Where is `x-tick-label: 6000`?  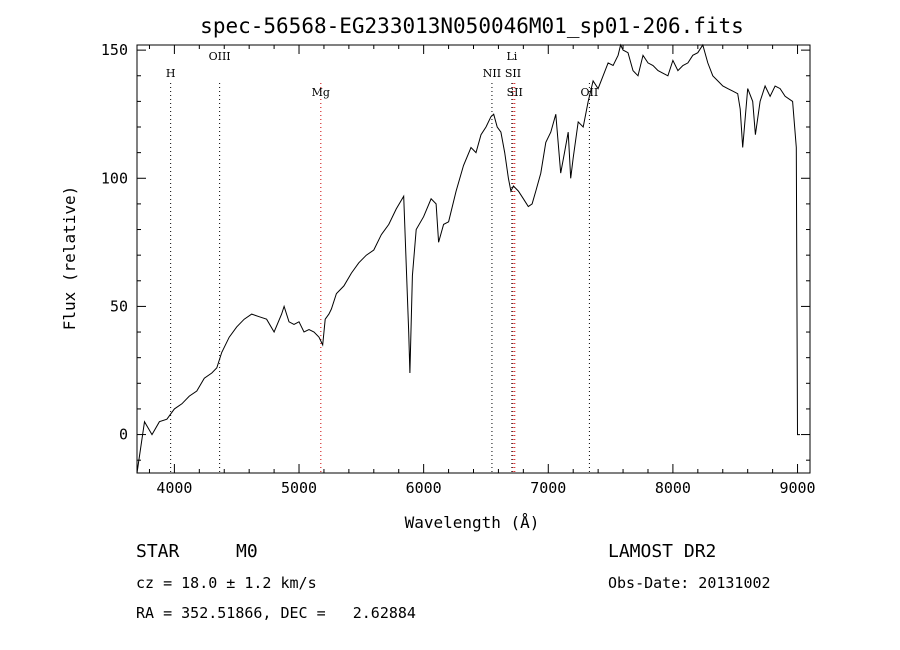
x-tick-label: 6000 is located at coordinates (424, 488).